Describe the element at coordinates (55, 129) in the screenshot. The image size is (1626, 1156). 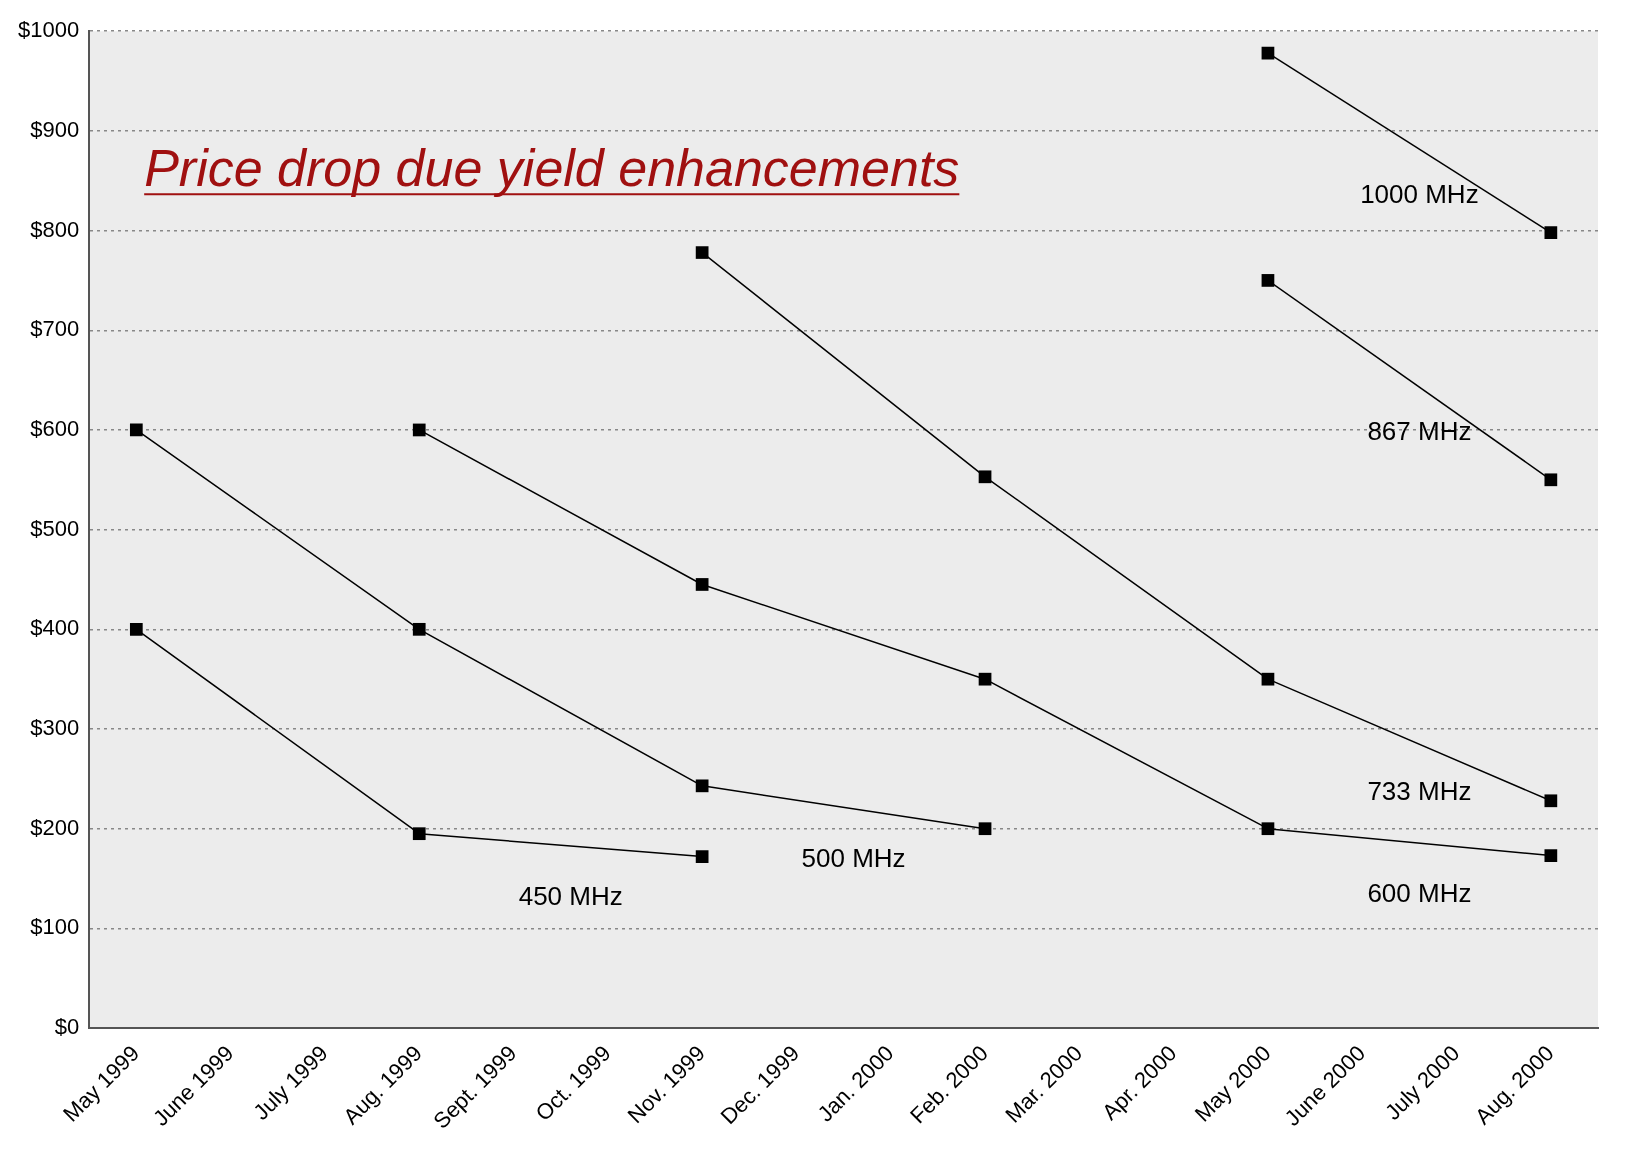
I see `y-tick-label: $900` at that location.